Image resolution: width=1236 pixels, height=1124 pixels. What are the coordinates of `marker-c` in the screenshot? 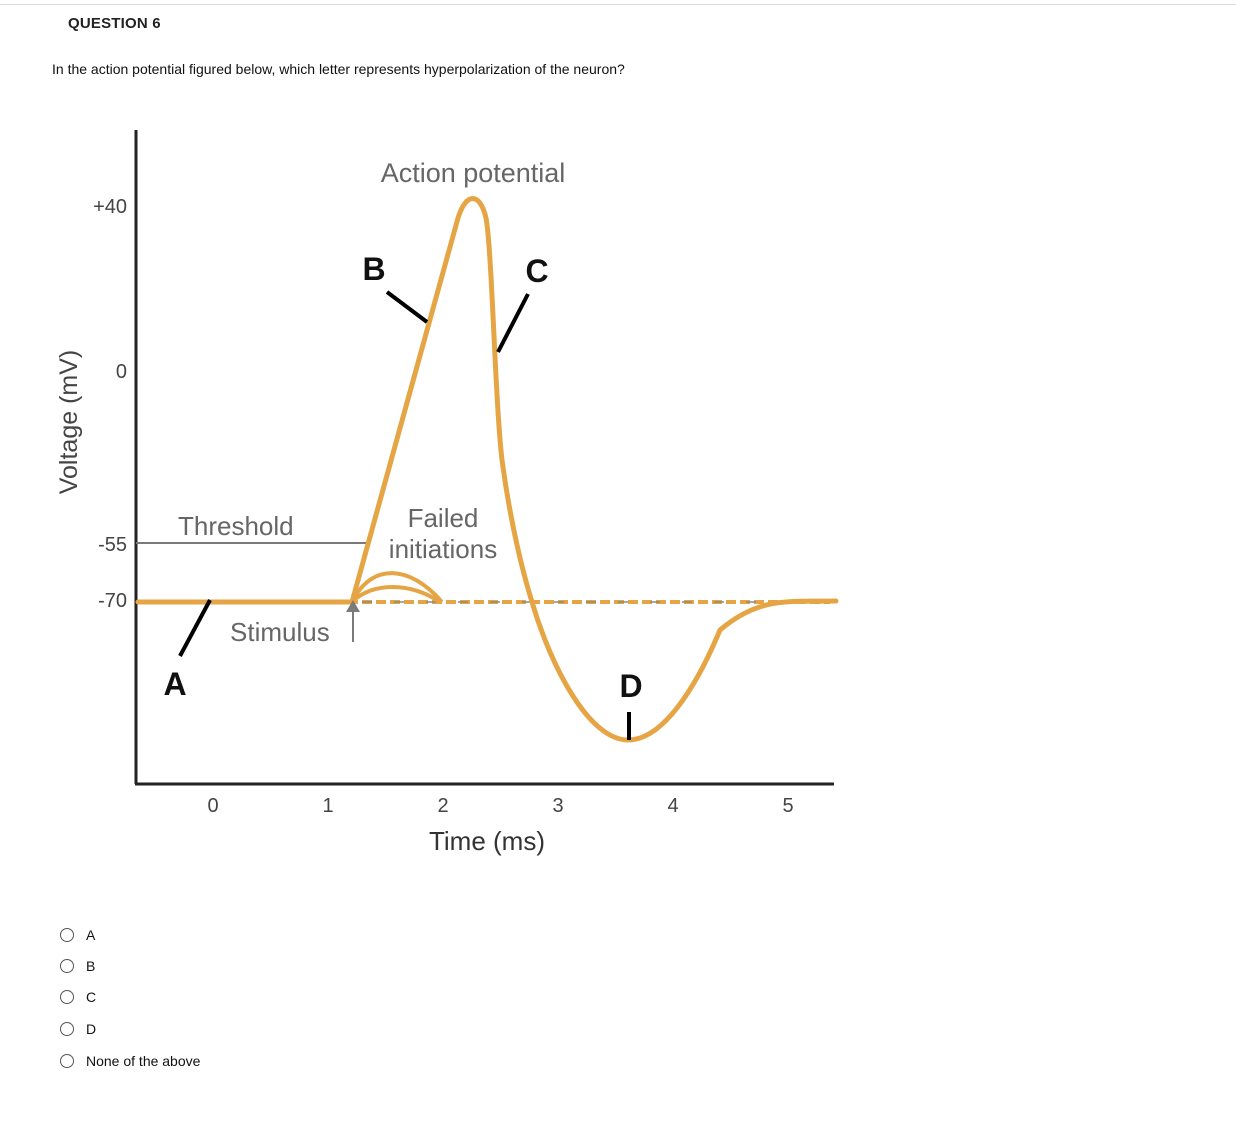 It's located at (513, 323).